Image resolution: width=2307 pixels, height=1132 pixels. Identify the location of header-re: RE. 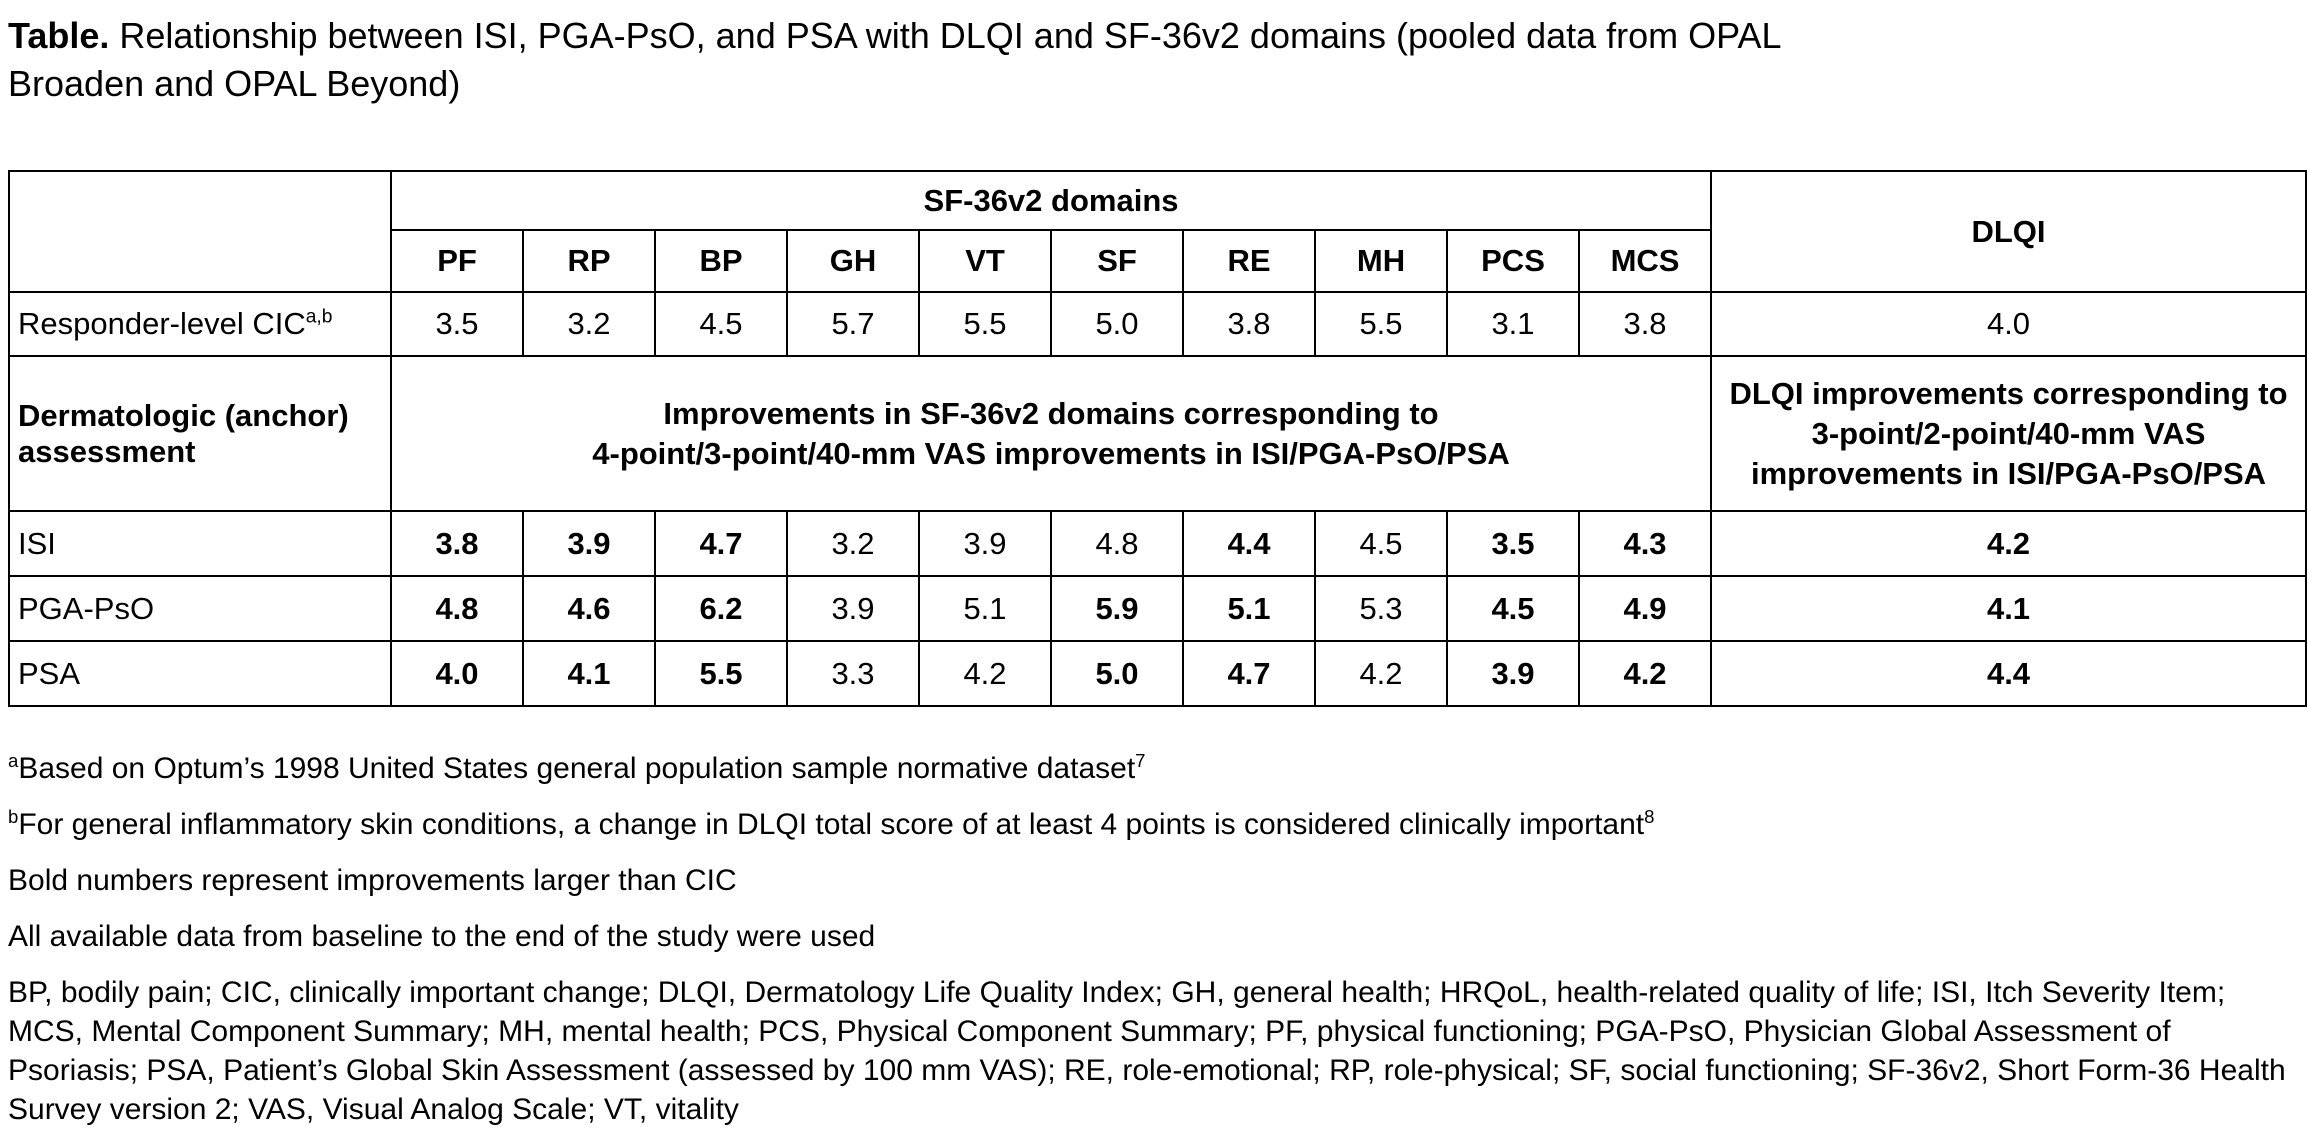
(1249, 261).